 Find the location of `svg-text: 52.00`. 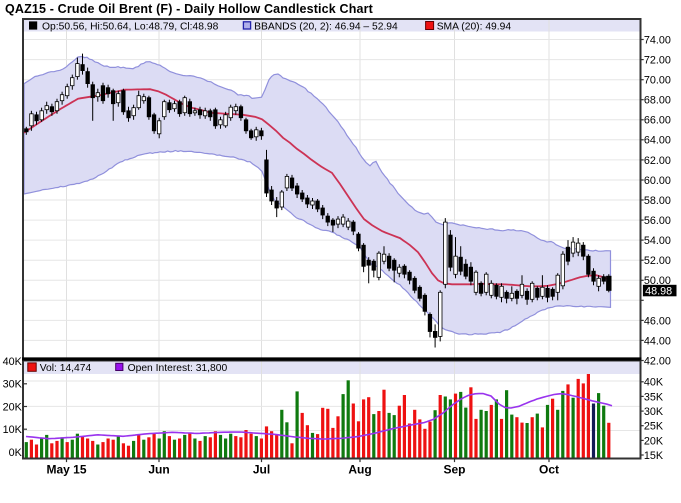

svg-text: 52.00 is located at coordinates (657, 261).